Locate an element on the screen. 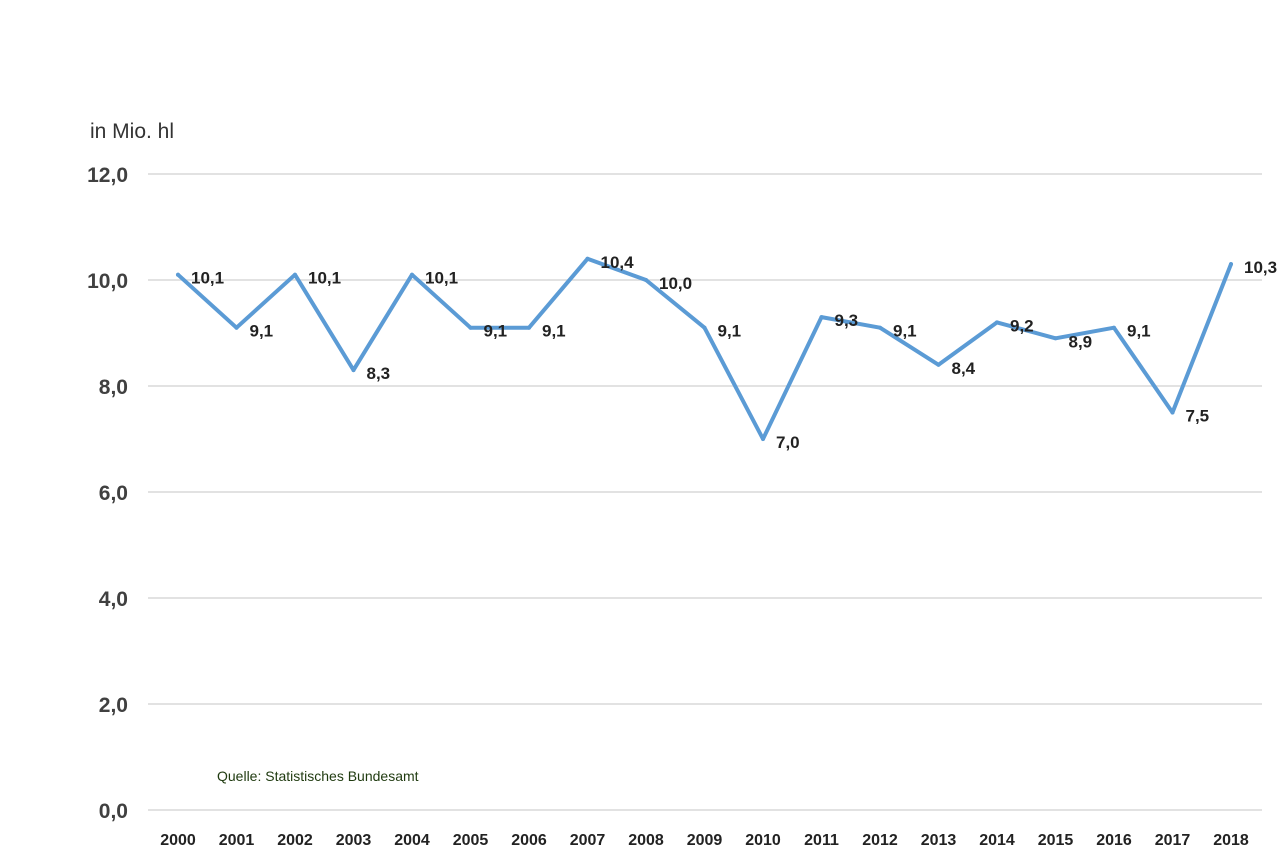 The image size is (1280, 864). data-label: 7,5 is located at coordinates (1198, 416).